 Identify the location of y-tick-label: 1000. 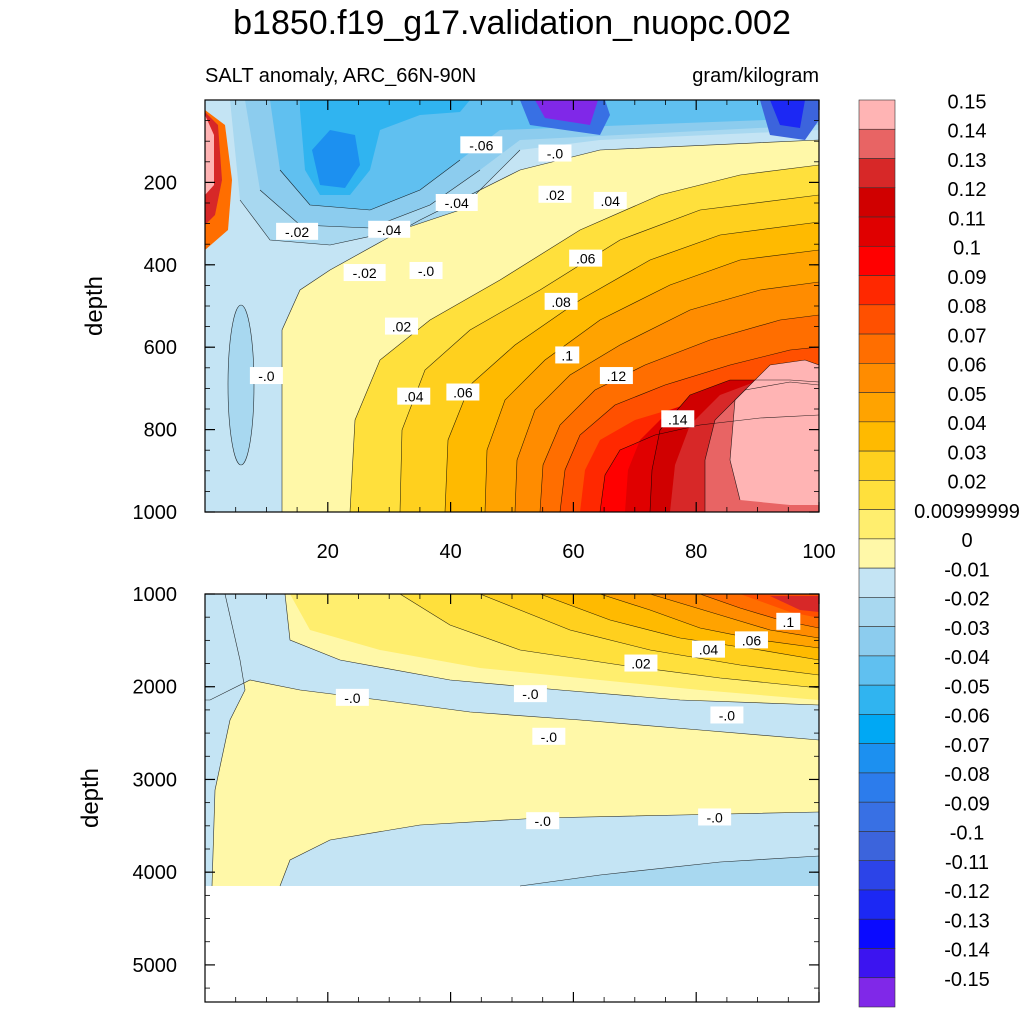
(155, 513).